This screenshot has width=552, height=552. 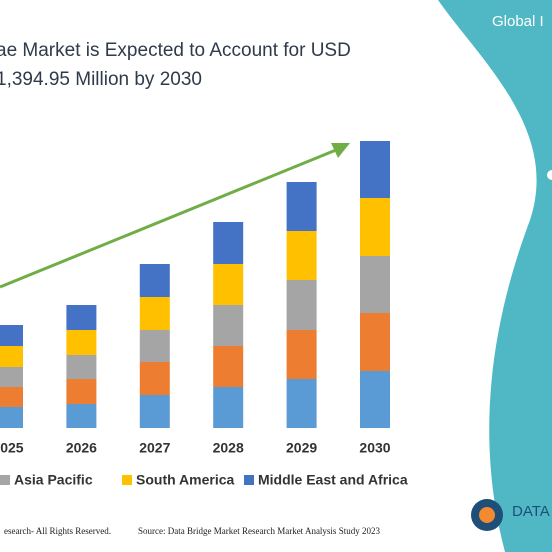 What do you see at coordinates (175, 50) in the screenshot?
I see `chart-title: ae Market is Expected to Account for USD` at bounding box center [175, 50].